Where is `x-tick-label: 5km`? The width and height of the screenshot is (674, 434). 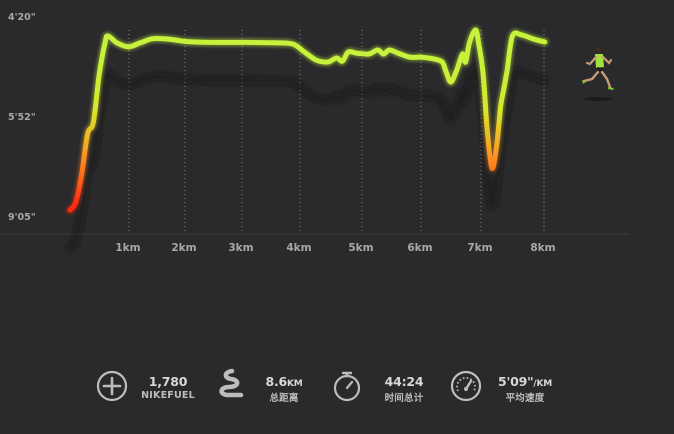 x-tick-label: 5km is located at coordinates (360, 248).